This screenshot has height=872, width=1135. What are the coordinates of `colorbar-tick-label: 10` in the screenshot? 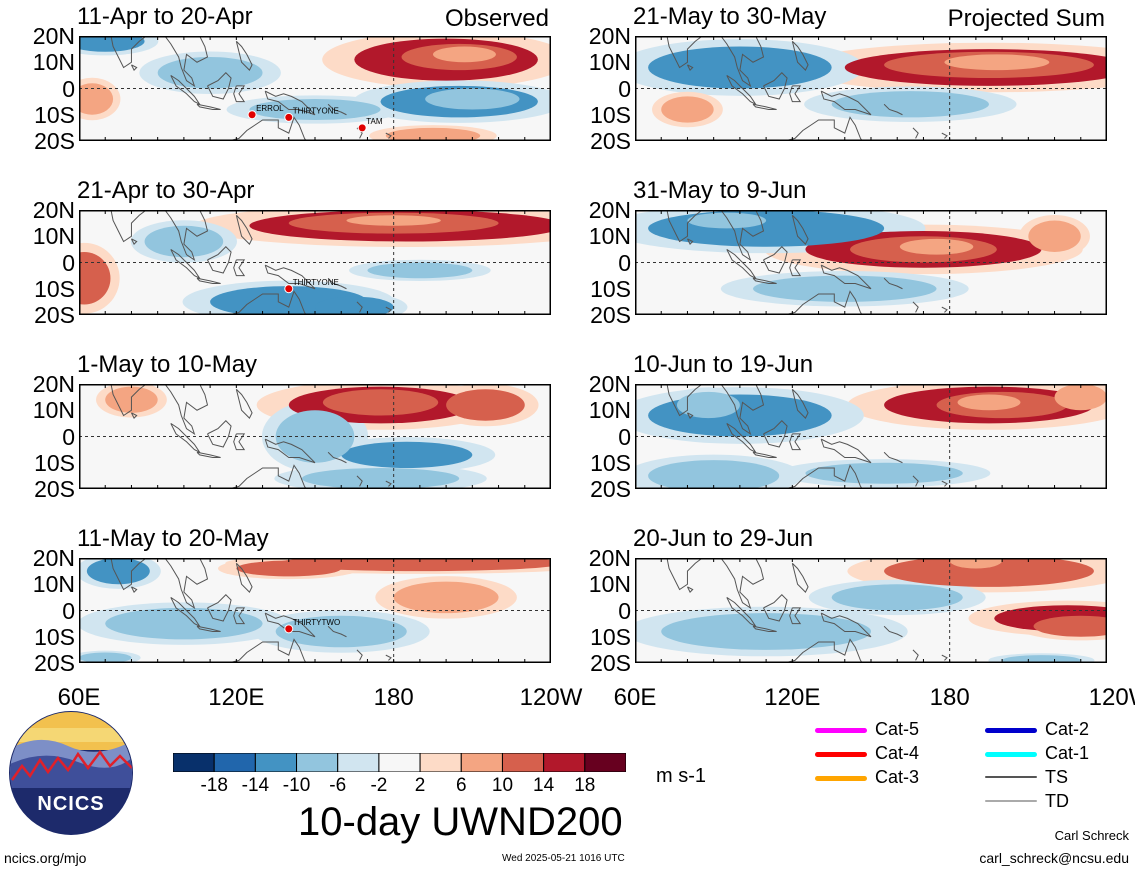 It's located at (502, 785).